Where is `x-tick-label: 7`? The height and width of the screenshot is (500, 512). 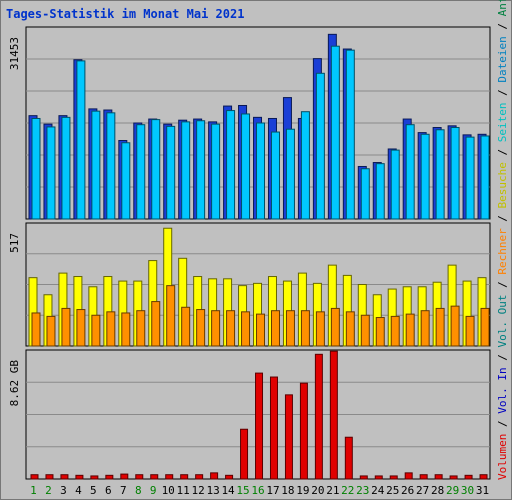
x-tick-label: 7 is located at coordinates (123, 490).